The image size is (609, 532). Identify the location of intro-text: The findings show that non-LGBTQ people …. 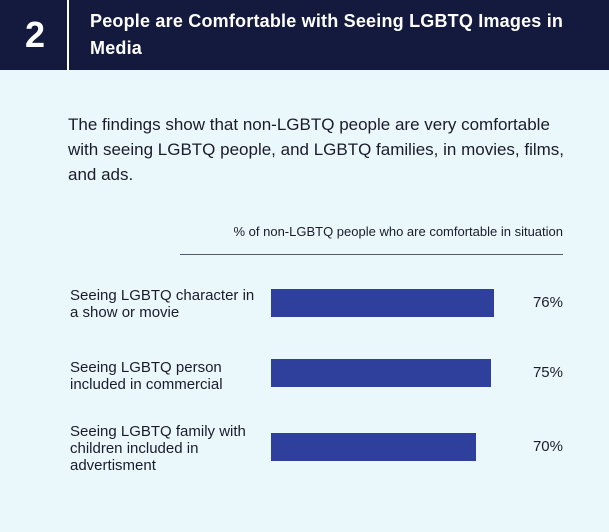
(316, 149).